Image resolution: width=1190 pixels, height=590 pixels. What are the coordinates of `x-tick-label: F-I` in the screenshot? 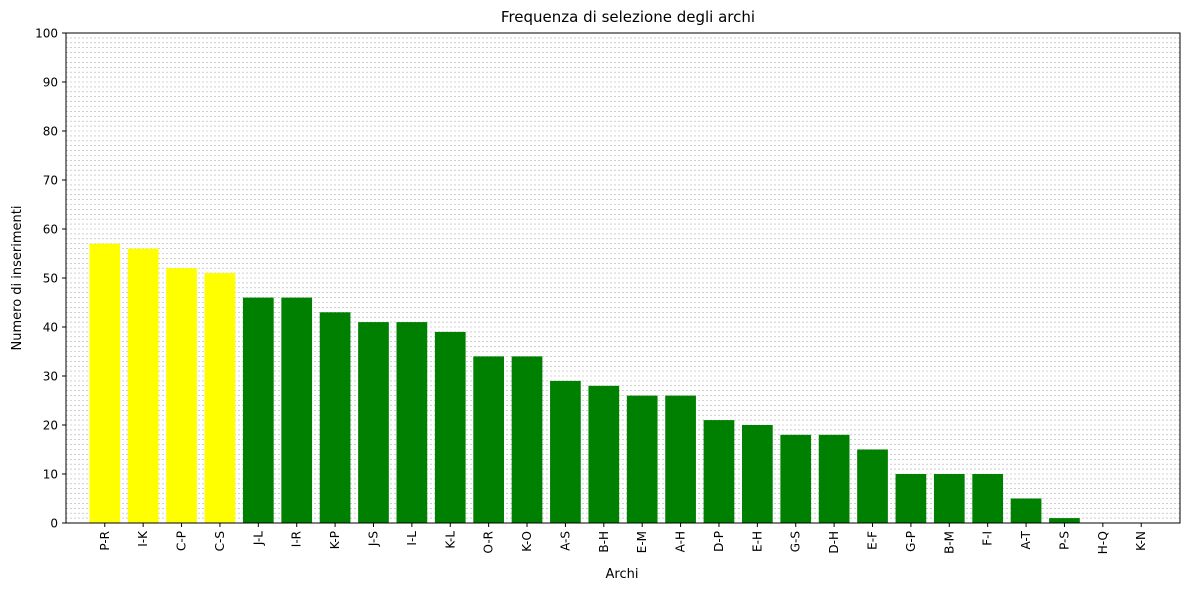 It's located at (988, 538).